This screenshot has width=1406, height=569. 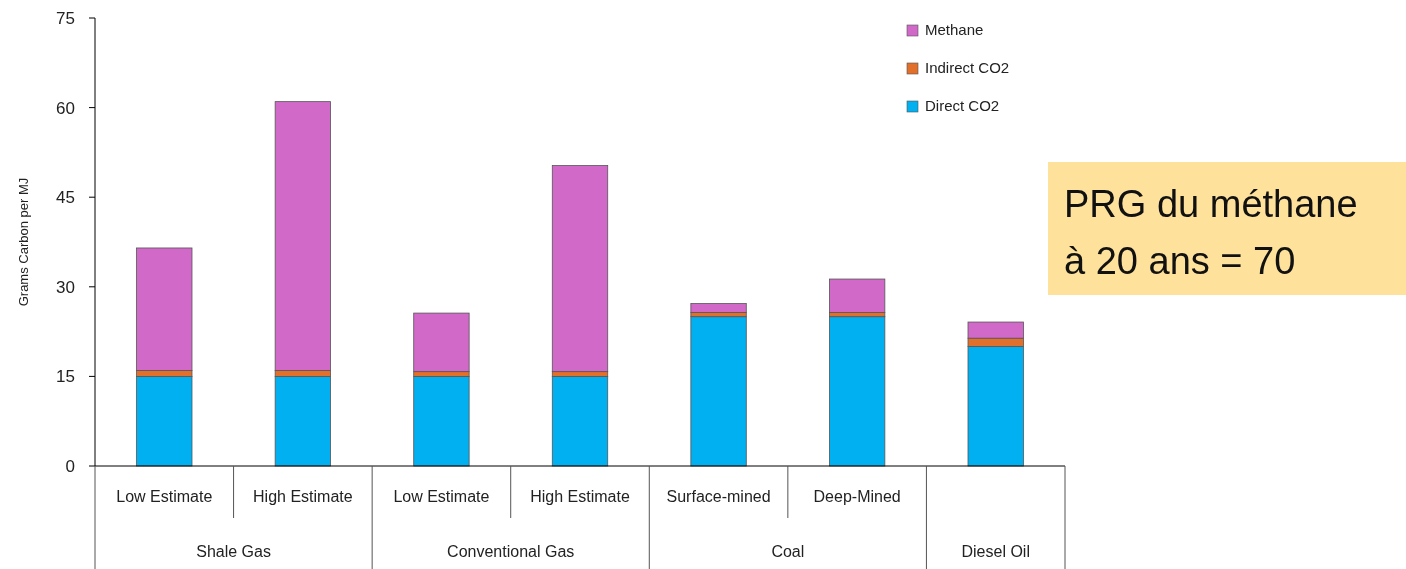 What do you see at coordinates (65, 198) in the screenshot?
I see `y-tick-label: 45` at bounding box center [65, 198].